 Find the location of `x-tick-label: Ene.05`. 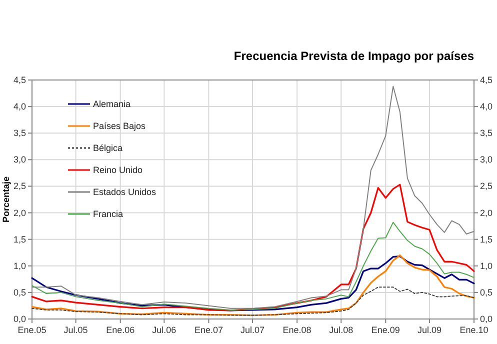

x-tick-label: Ene.05 is located at coordinates (32, 330).